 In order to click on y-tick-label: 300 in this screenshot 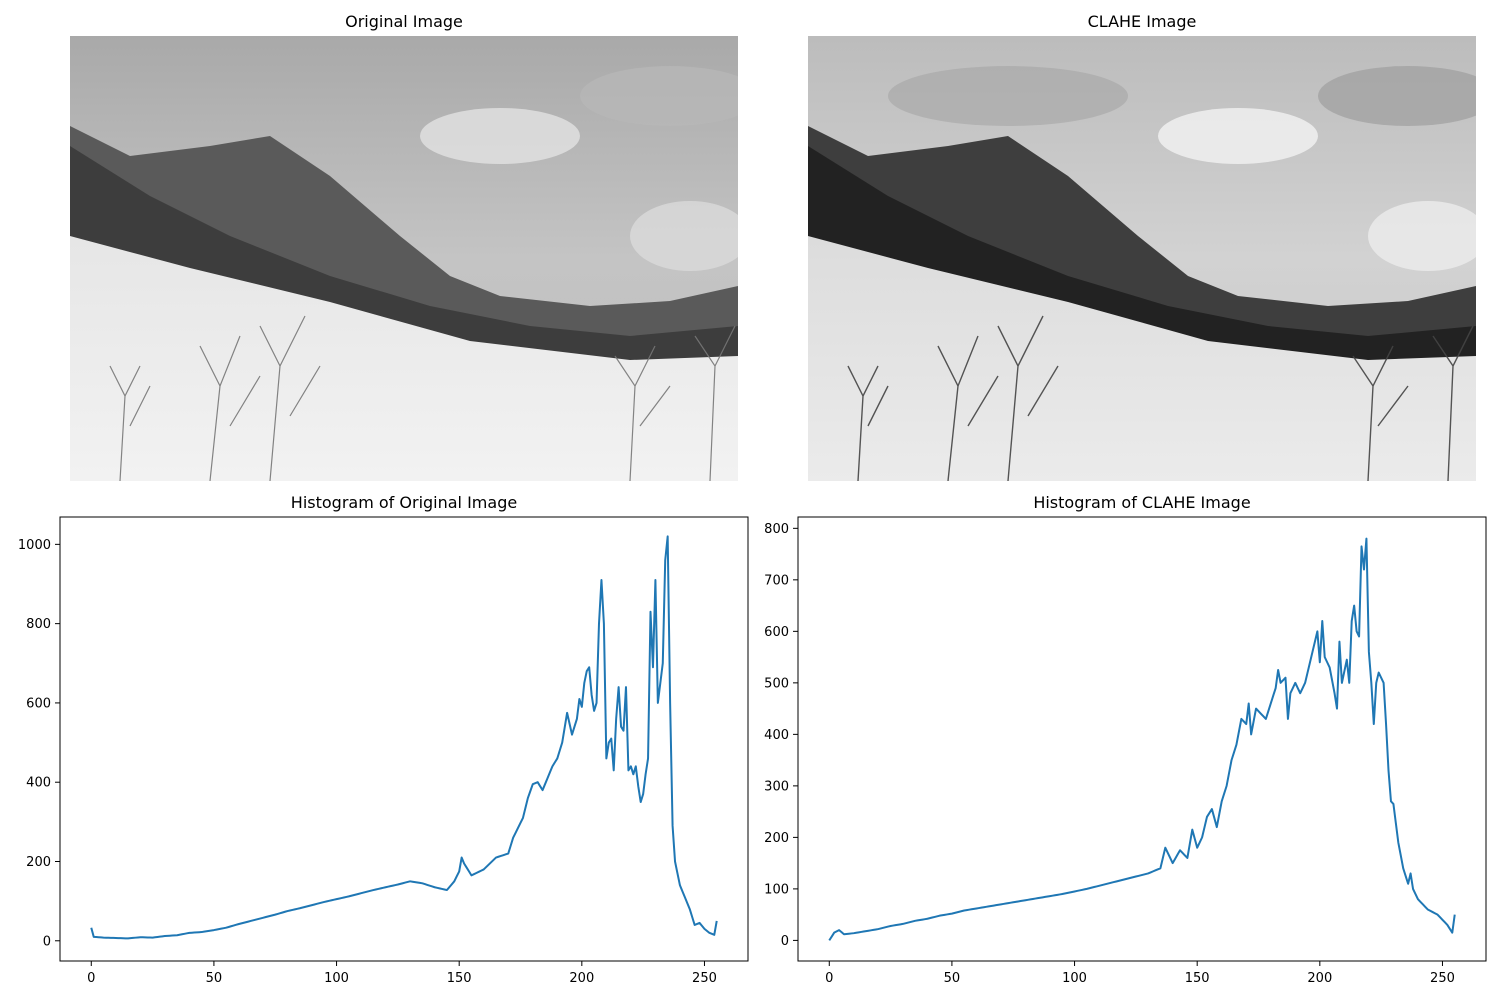, I will do `click(776, 786)`.